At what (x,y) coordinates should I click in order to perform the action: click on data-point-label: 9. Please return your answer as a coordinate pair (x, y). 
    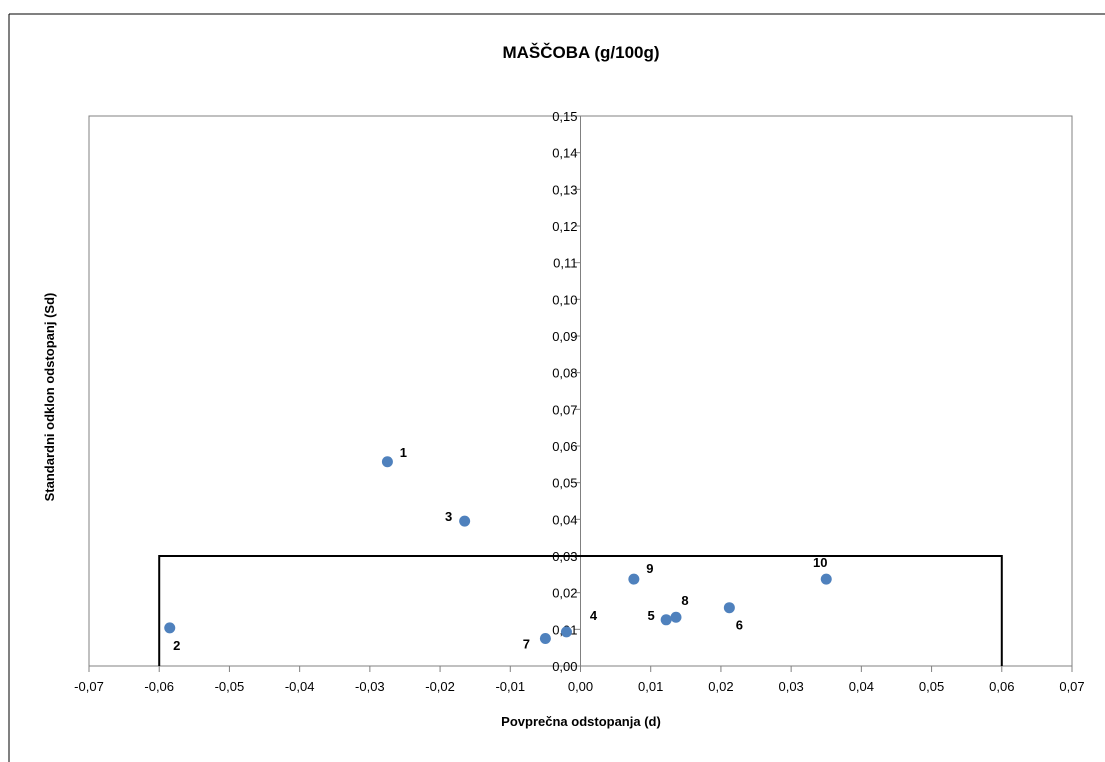
    Looking at the image, I should click on (649, 568).